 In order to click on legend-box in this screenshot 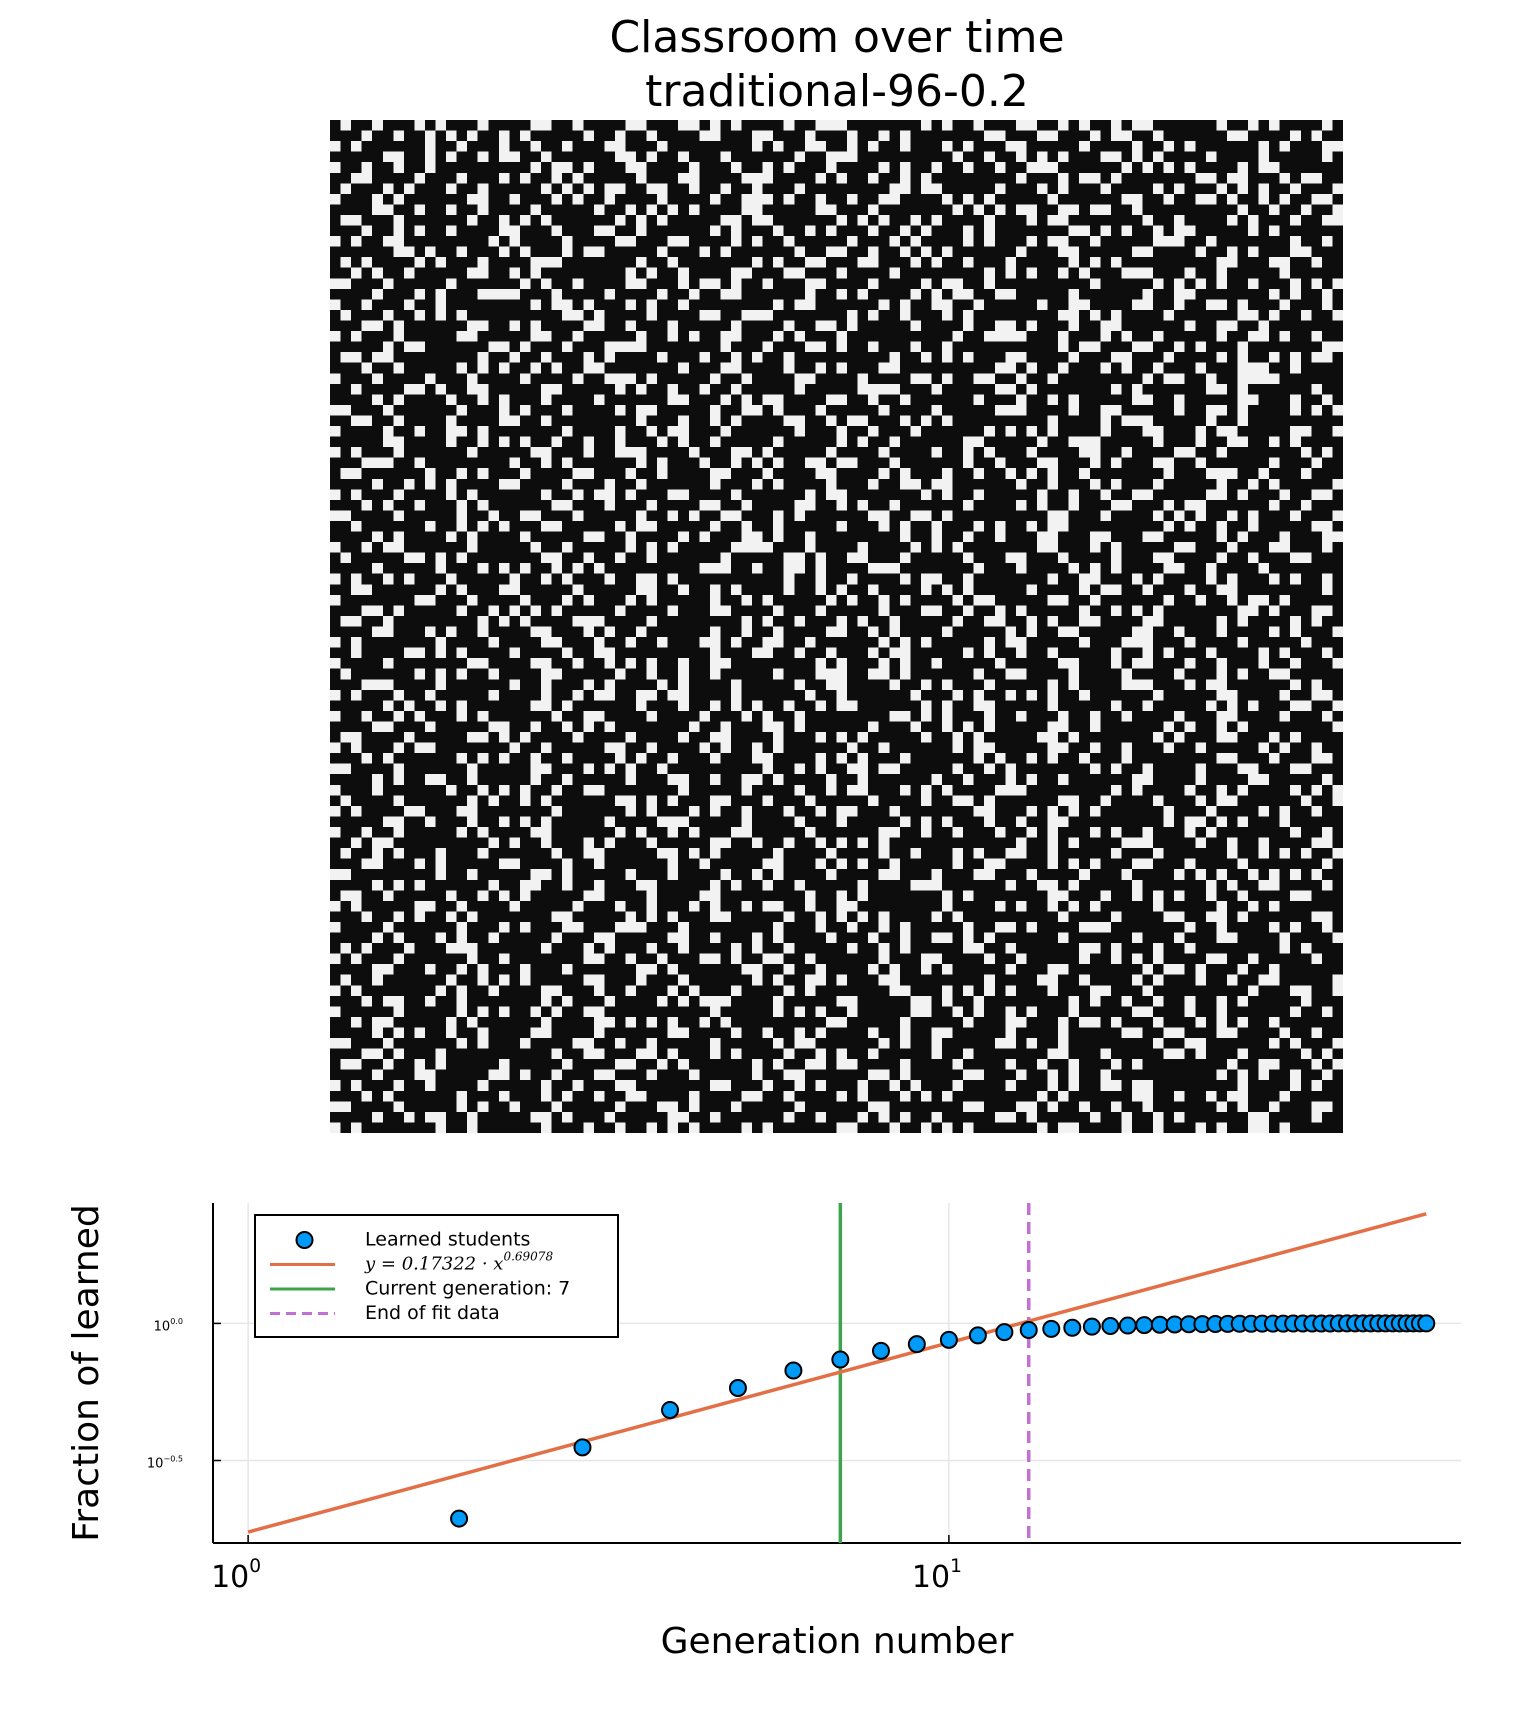, I will do `click(436, 1276)`.